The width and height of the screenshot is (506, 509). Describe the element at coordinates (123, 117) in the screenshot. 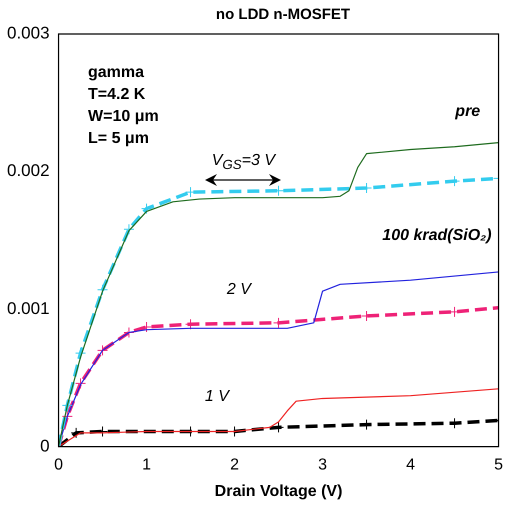

I see `annotation: W=10 μm` at that location.